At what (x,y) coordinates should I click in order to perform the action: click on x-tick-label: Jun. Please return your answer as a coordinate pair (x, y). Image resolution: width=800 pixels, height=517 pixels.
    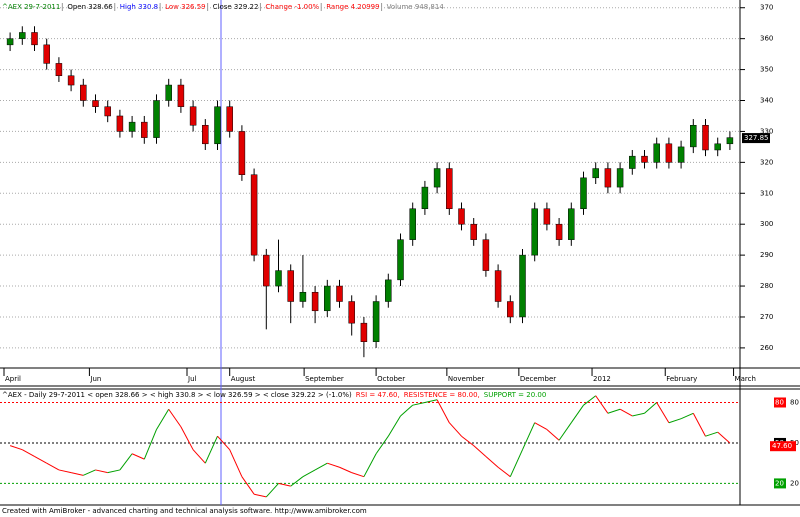
    Looking at the image, I should click on (95, 379).